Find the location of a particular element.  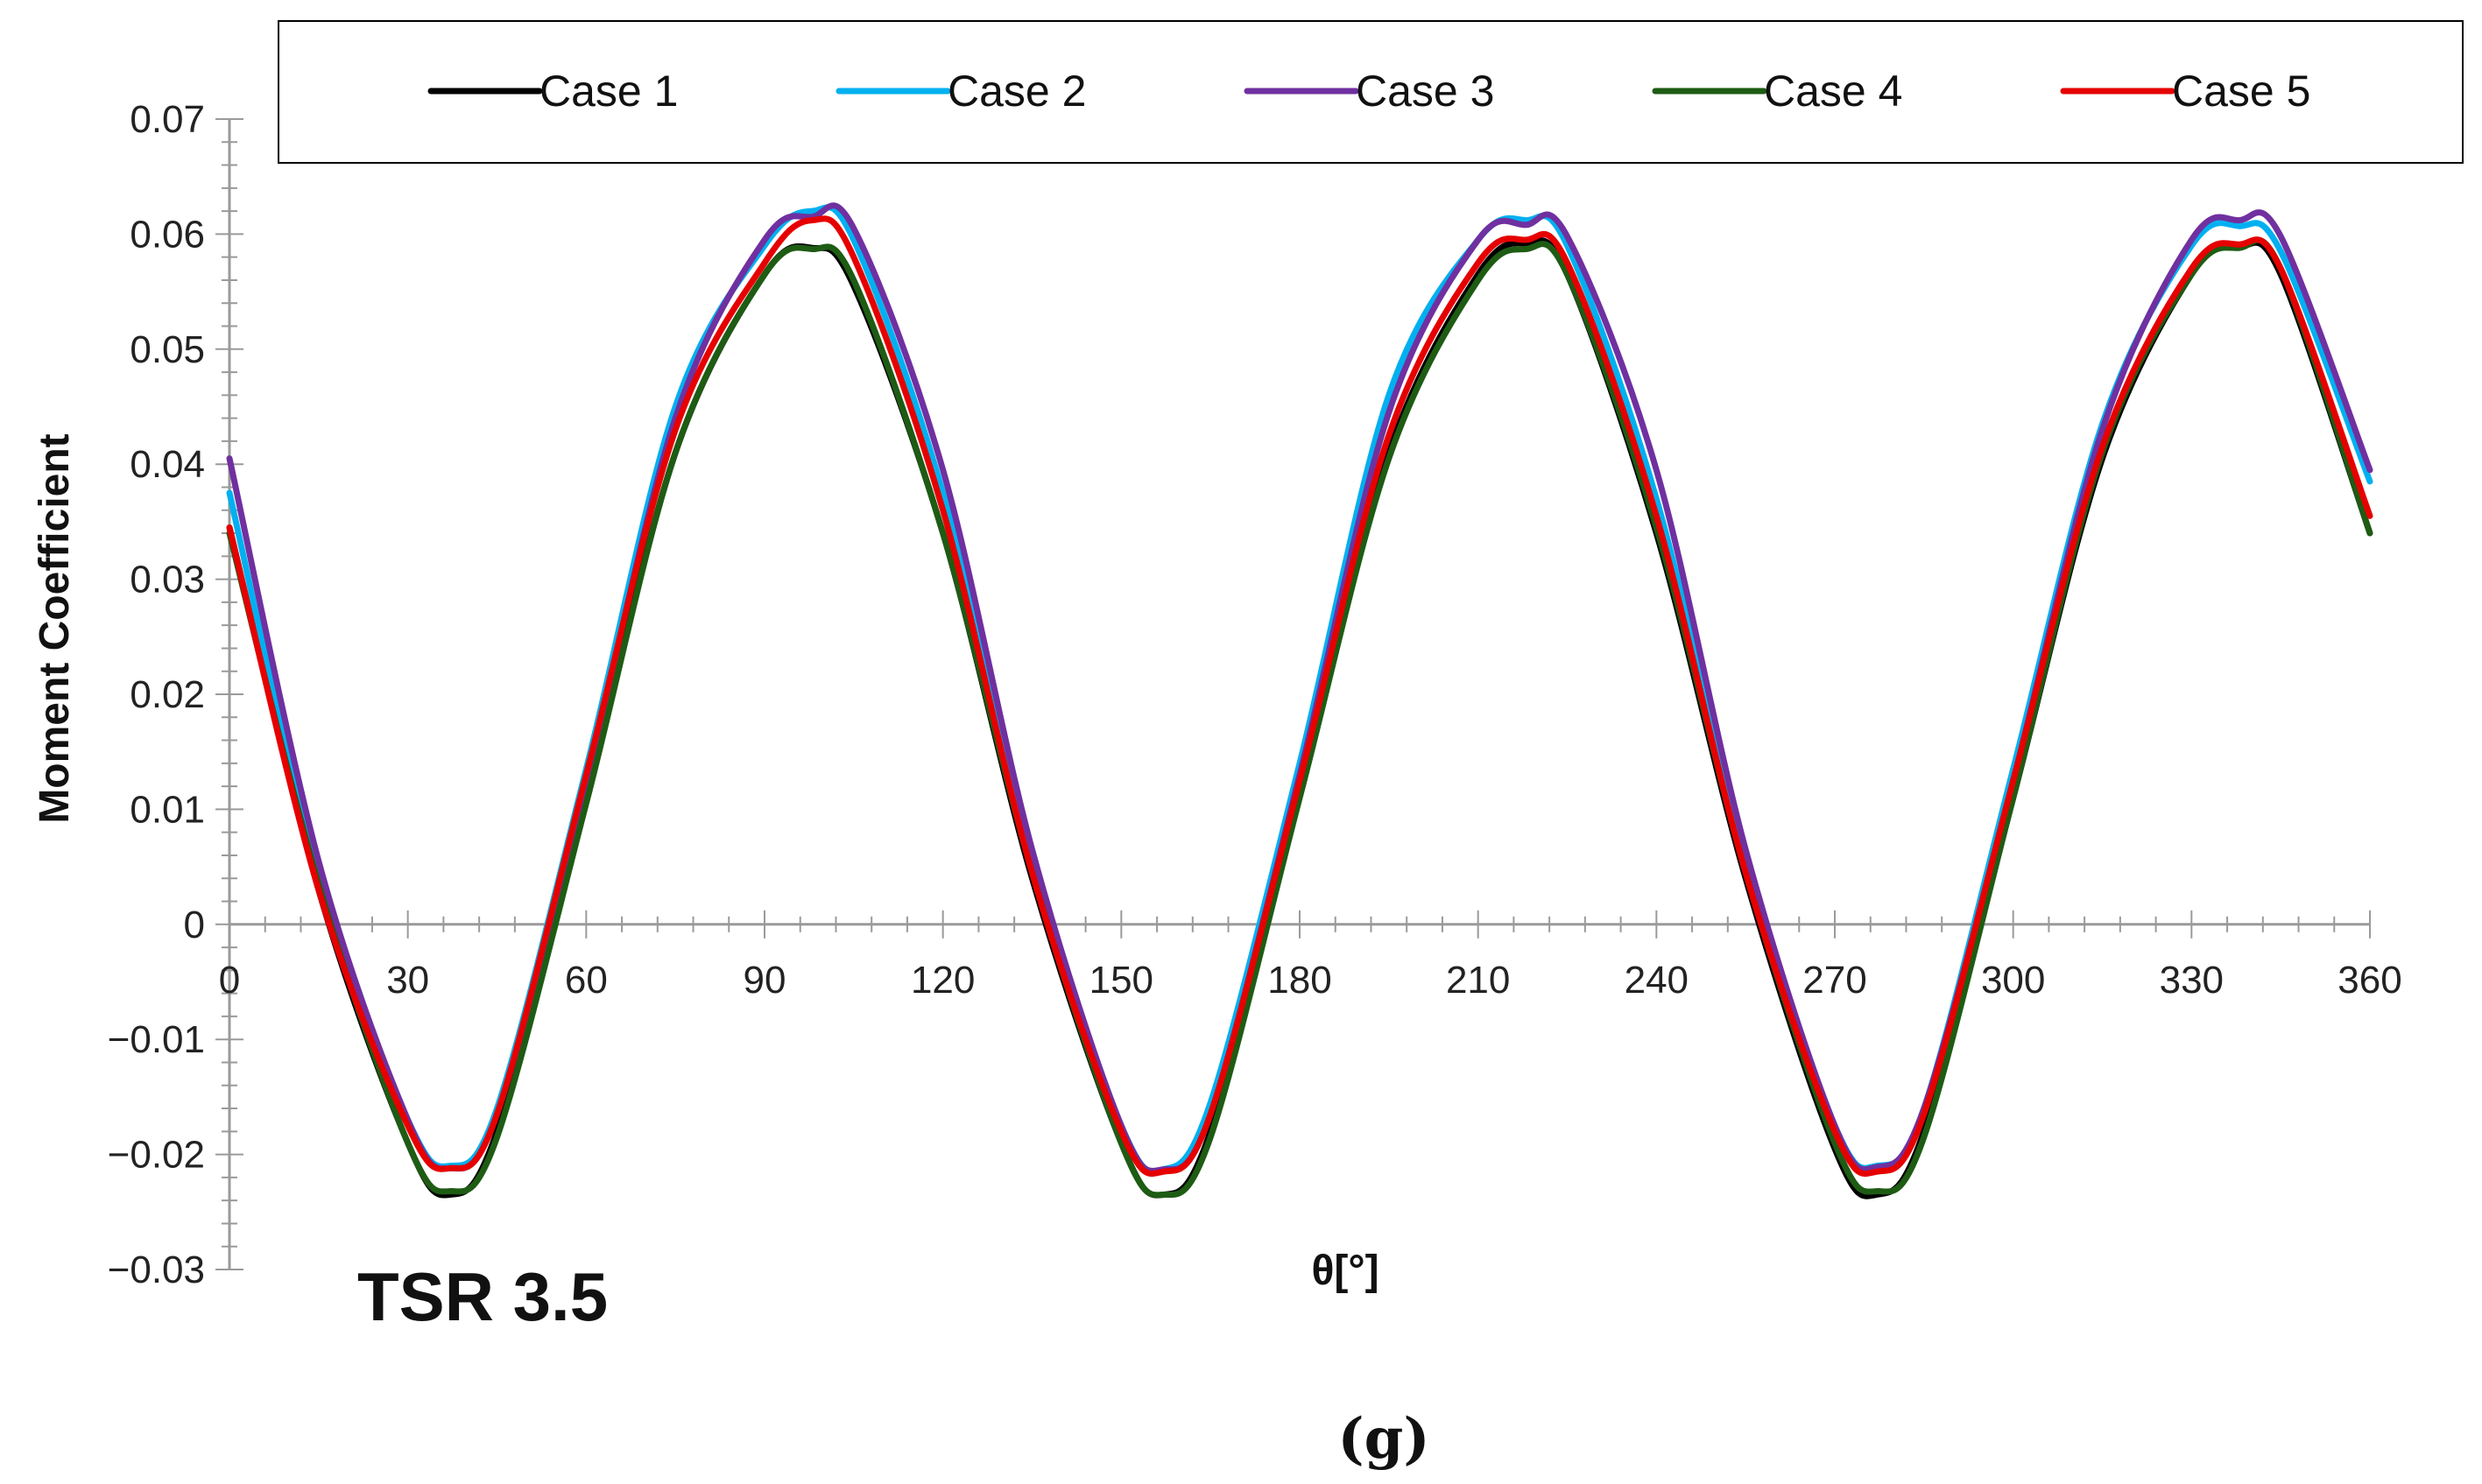

y-tick-label: −0.01 is located at coordinates (156, 1039).